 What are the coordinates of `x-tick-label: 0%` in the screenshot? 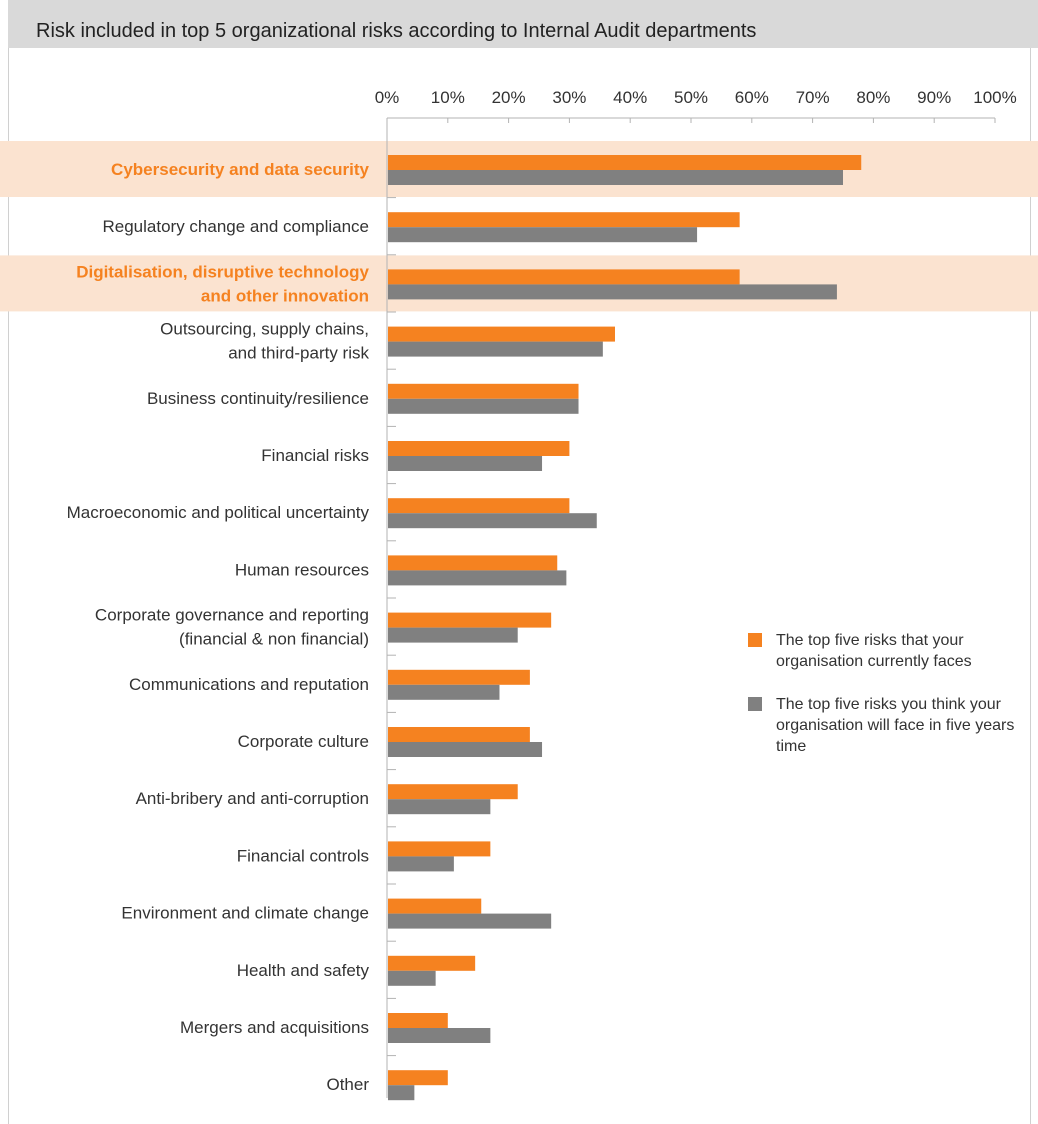 It's located at (387, 97).